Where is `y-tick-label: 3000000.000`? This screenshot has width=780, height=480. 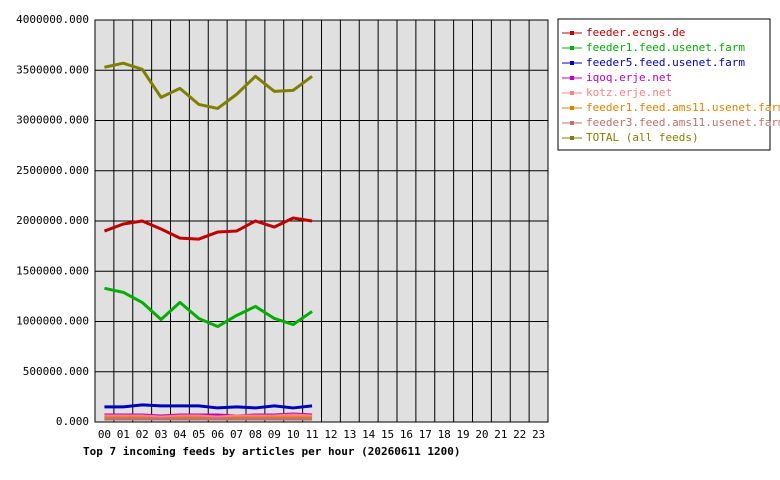
y-tick-label: 3000000.000 is located at coordinates (52, 120).